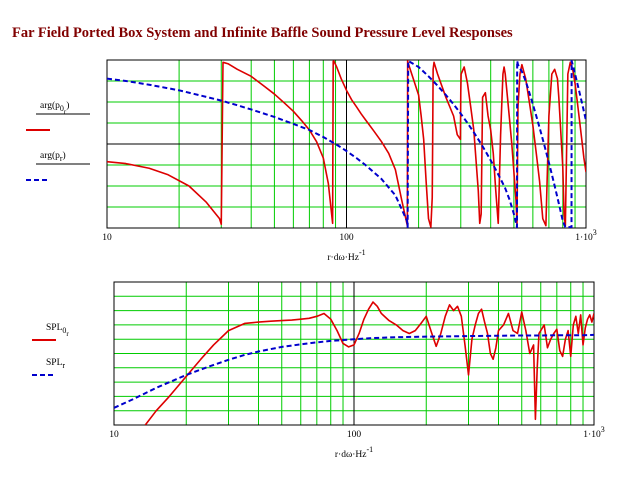 The image size is (629, 477). I want to click on legend-label: arg(pr), so click(53, 156).